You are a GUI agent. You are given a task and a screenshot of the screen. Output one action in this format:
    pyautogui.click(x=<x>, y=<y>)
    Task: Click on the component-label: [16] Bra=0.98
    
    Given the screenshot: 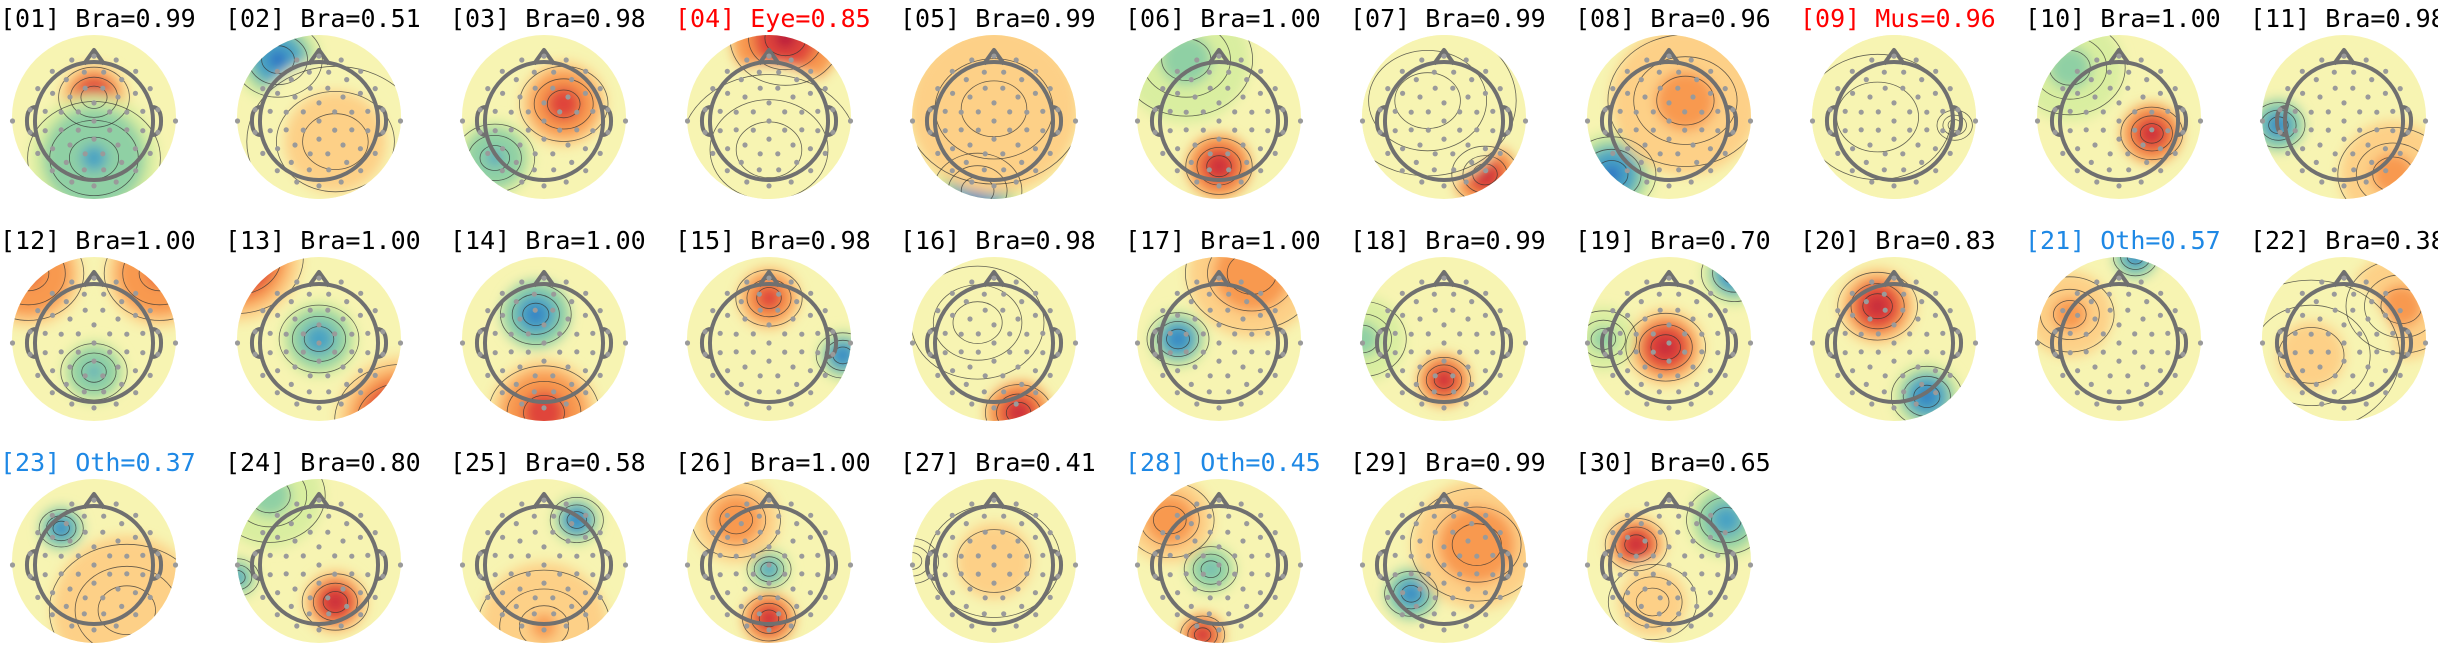 What is the action you would take?
    pyautogui.click(x=998, y=241)
    